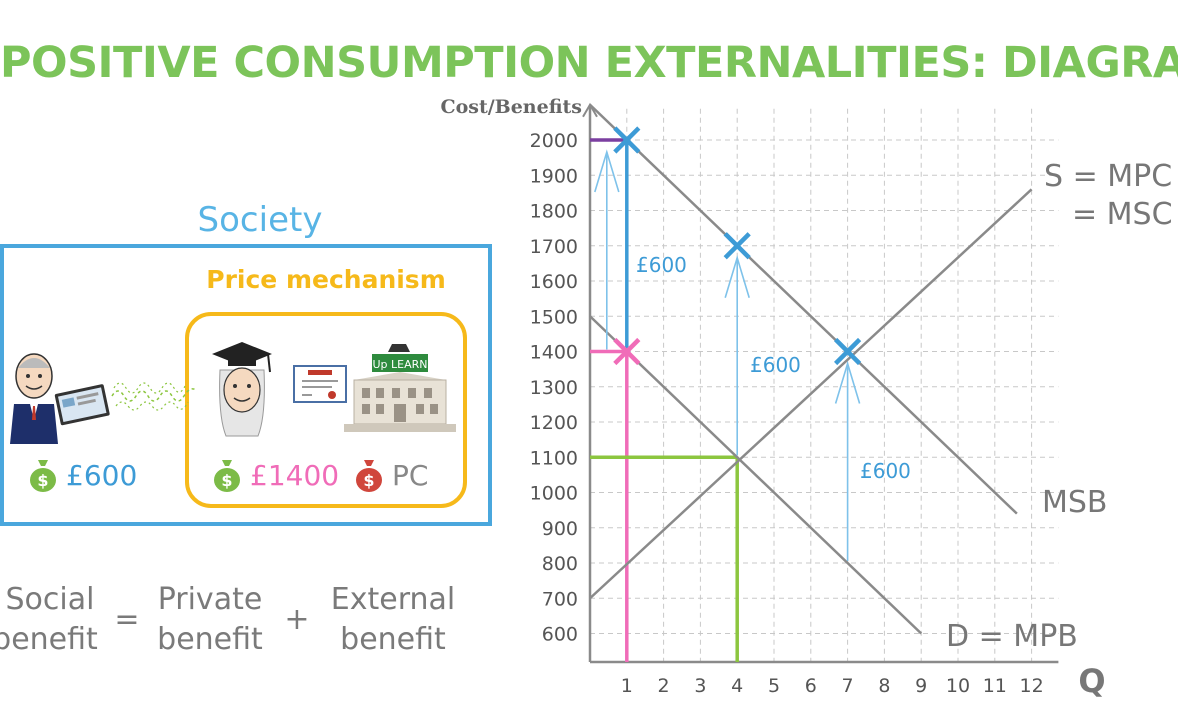 The height and width of the screenshot is (715, 1178). Describe the element at coordinates (127, 619) in the screenshot. I see `equals-sign: =` at that location.